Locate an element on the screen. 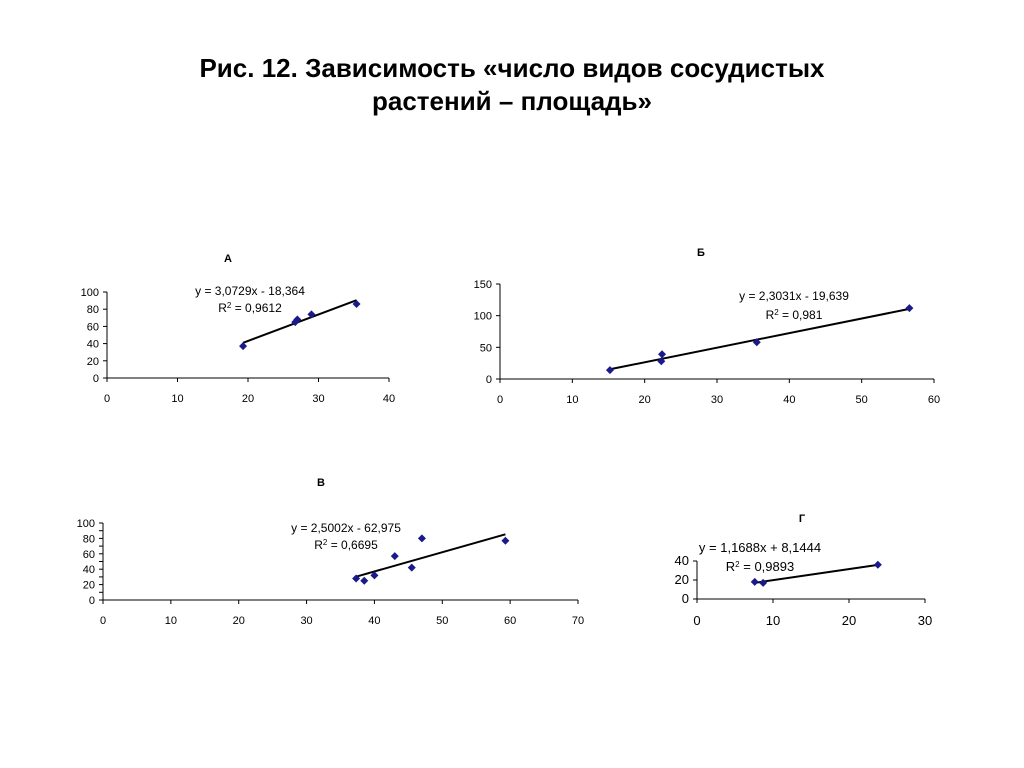  chart-d-x-tick-label: 0 is located at coordinates (696, 620).